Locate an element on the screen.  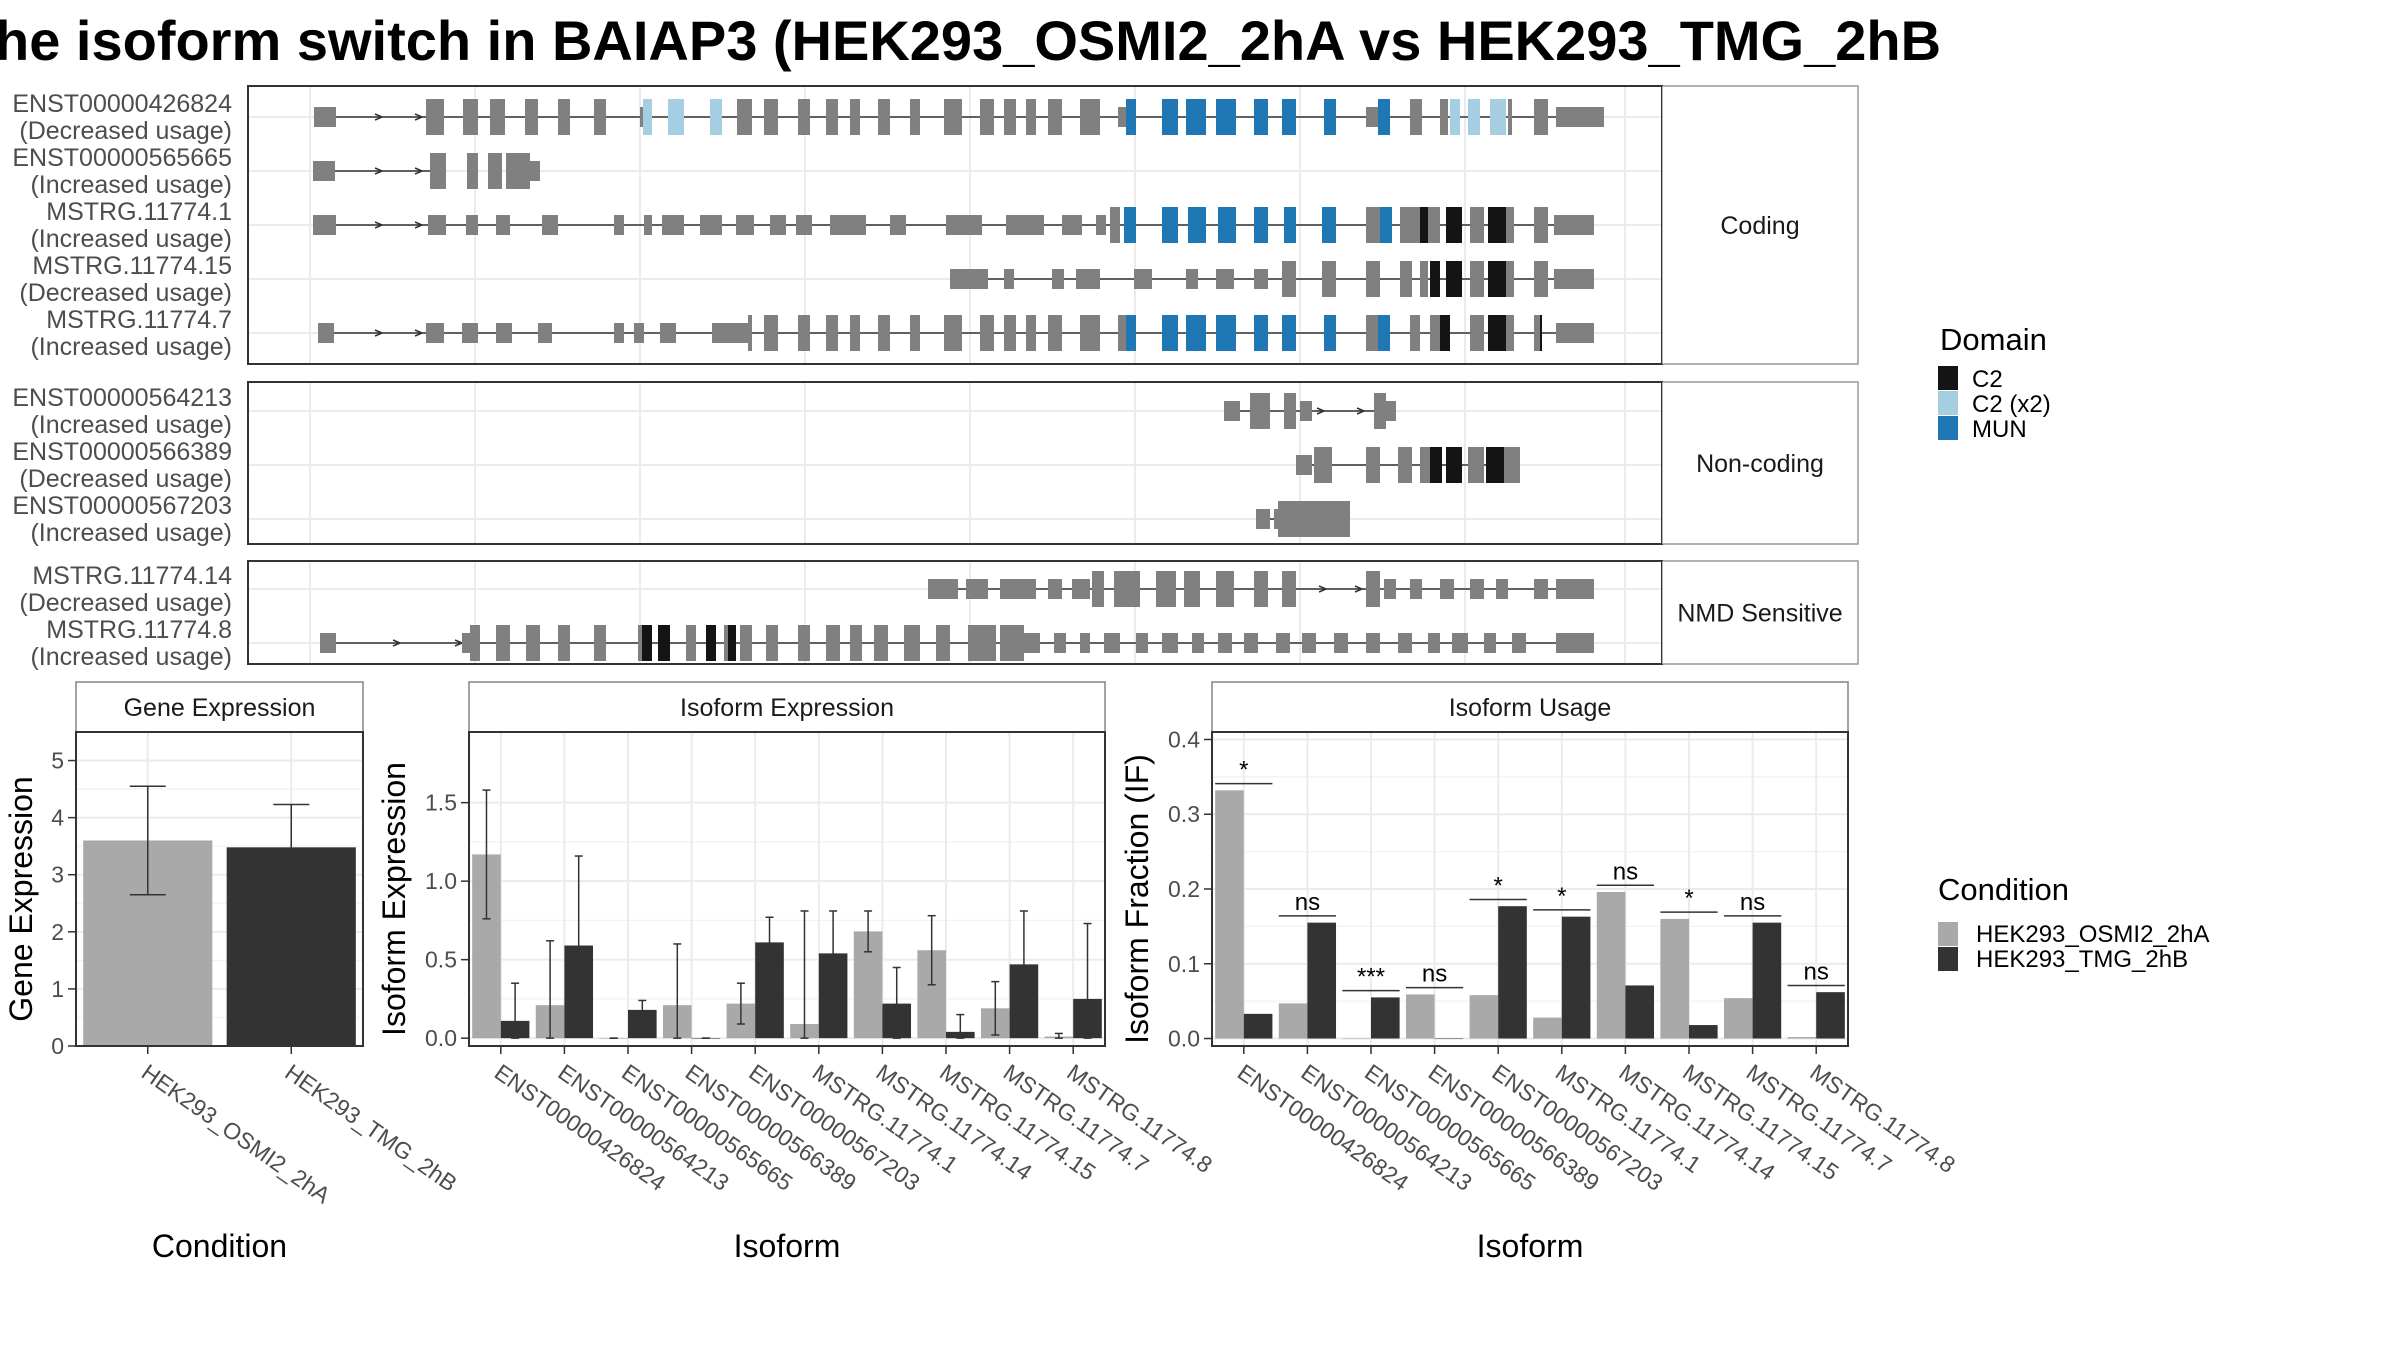
transcript-id-label: MSTRG.11774.8 is located at coordinates (139, 630).